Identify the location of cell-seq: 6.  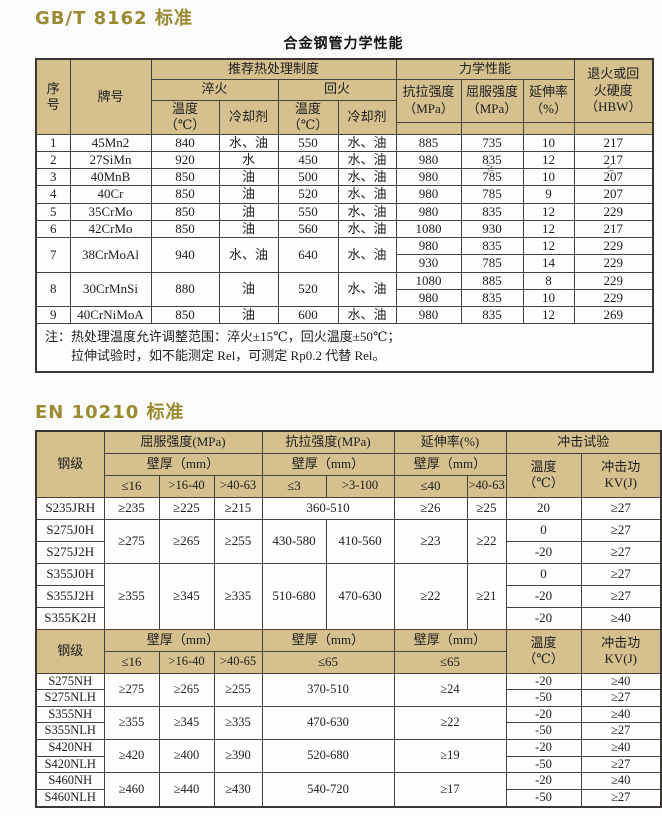
(53, 229).